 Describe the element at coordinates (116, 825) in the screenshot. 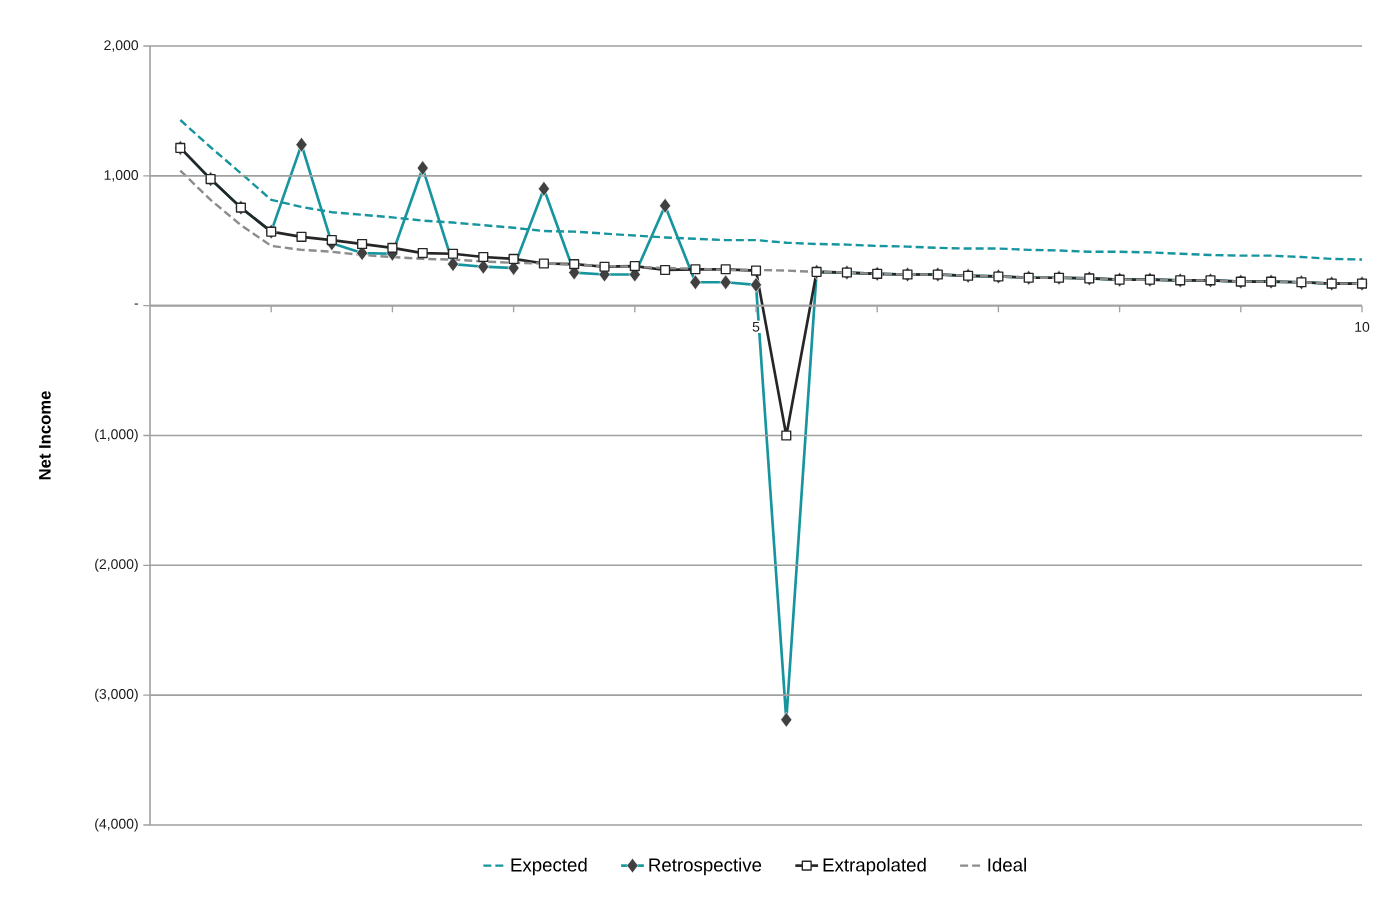

I see `y-tick-label: (4,000)` at that location.